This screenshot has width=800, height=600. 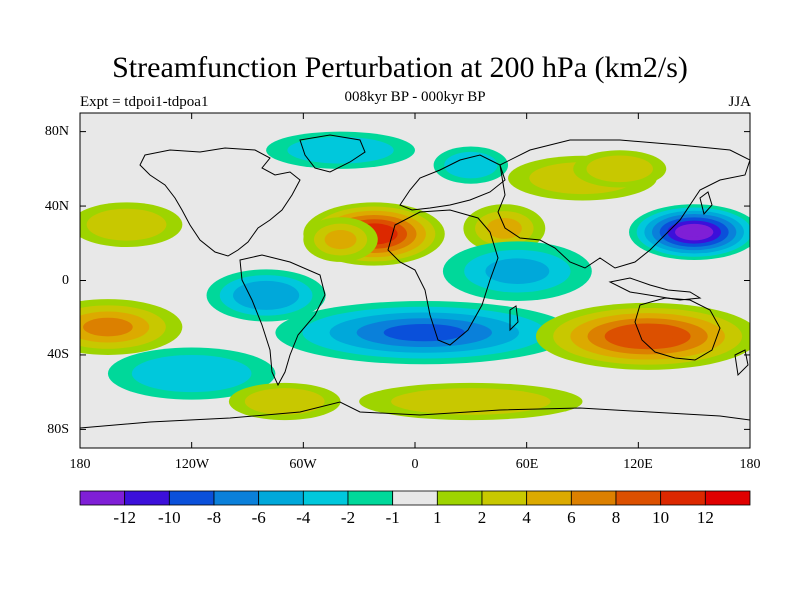 What do you see at coordinates (144, 102) in the screenshot?
I see `experiment-label: Expt = tdpoi1-tdpoa1` at bounding box center [144, 102].